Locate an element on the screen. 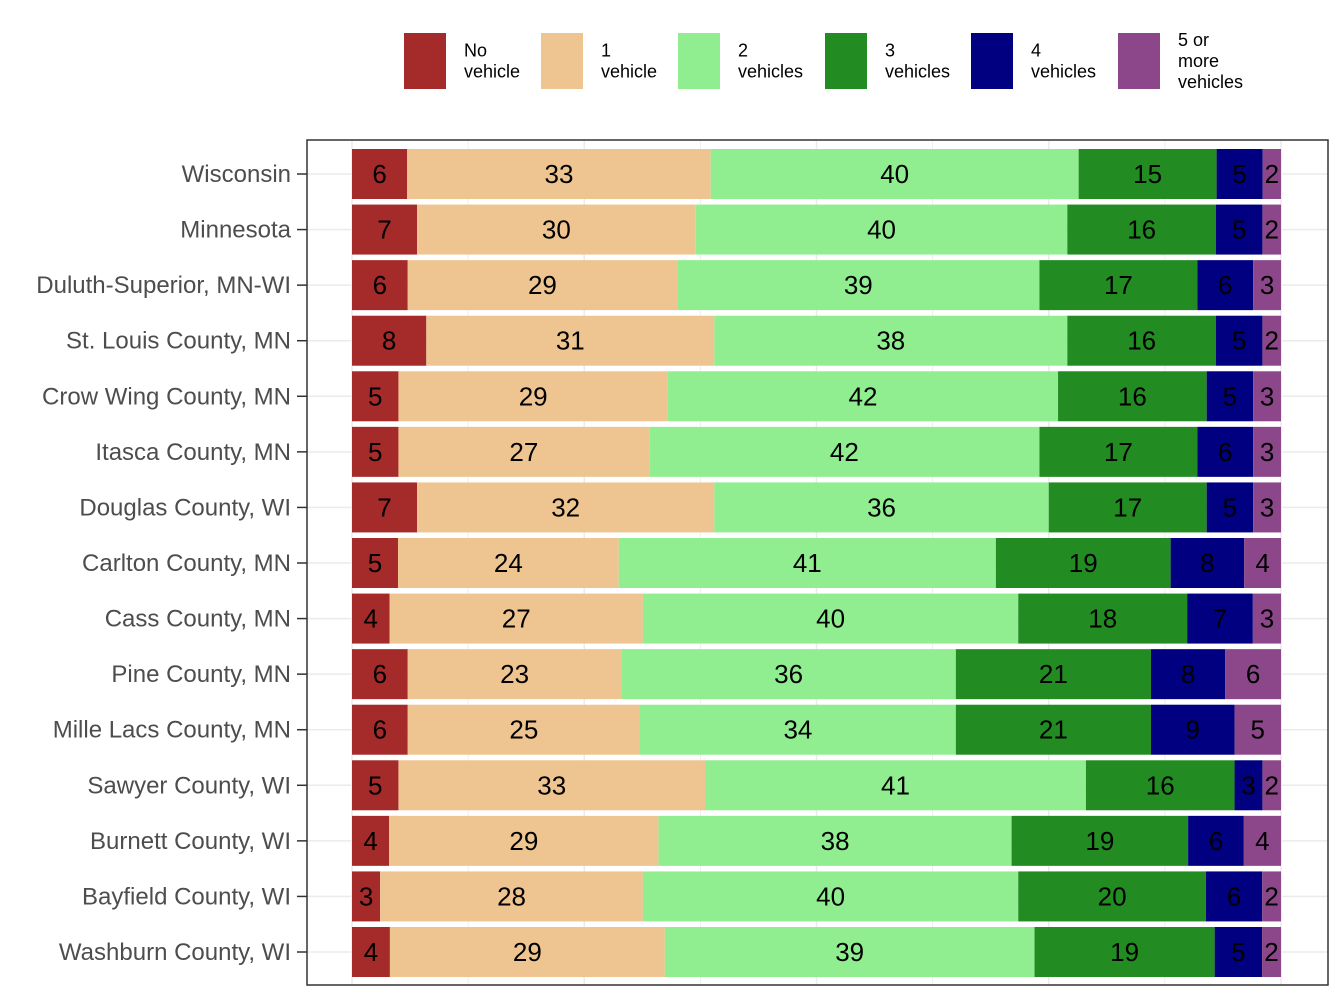 The height and width of the screenshot is (1008, 1344). data-label: 17 is located at coordinates (1118, 285).